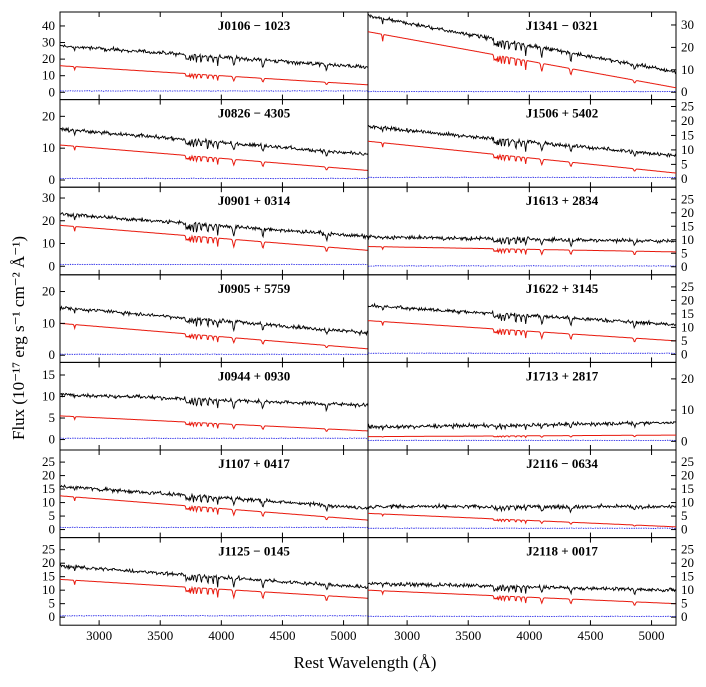 The image size is (706, 687). Describe the element at coordinates (562, 25) in the screenshot. I see `panel-title: J1341 − 0321` at that location.